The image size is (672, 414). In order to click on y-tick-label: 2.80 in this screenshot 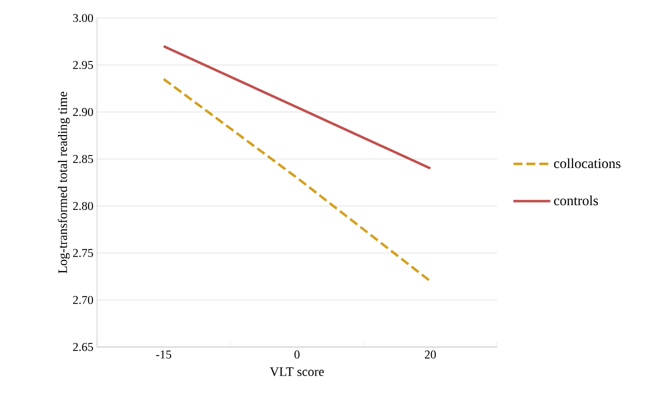, I will do `click(83, 206)`.